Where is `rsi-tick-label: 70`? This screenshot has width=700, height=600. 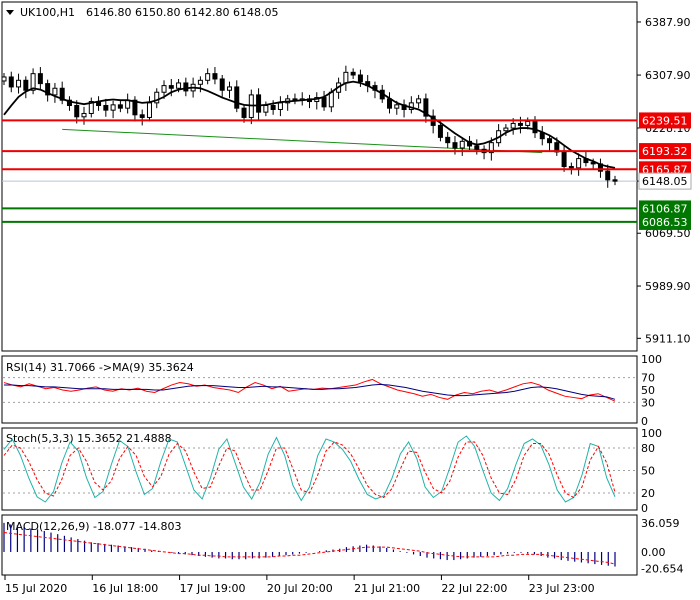 rsi-tick-label: 70 is located at coordinates (648, 378).